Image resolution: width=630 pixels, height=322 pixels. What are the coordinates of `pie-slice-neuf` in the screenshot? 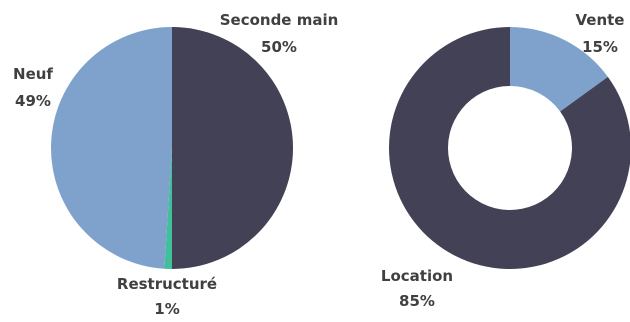 It's located at (111, 148).